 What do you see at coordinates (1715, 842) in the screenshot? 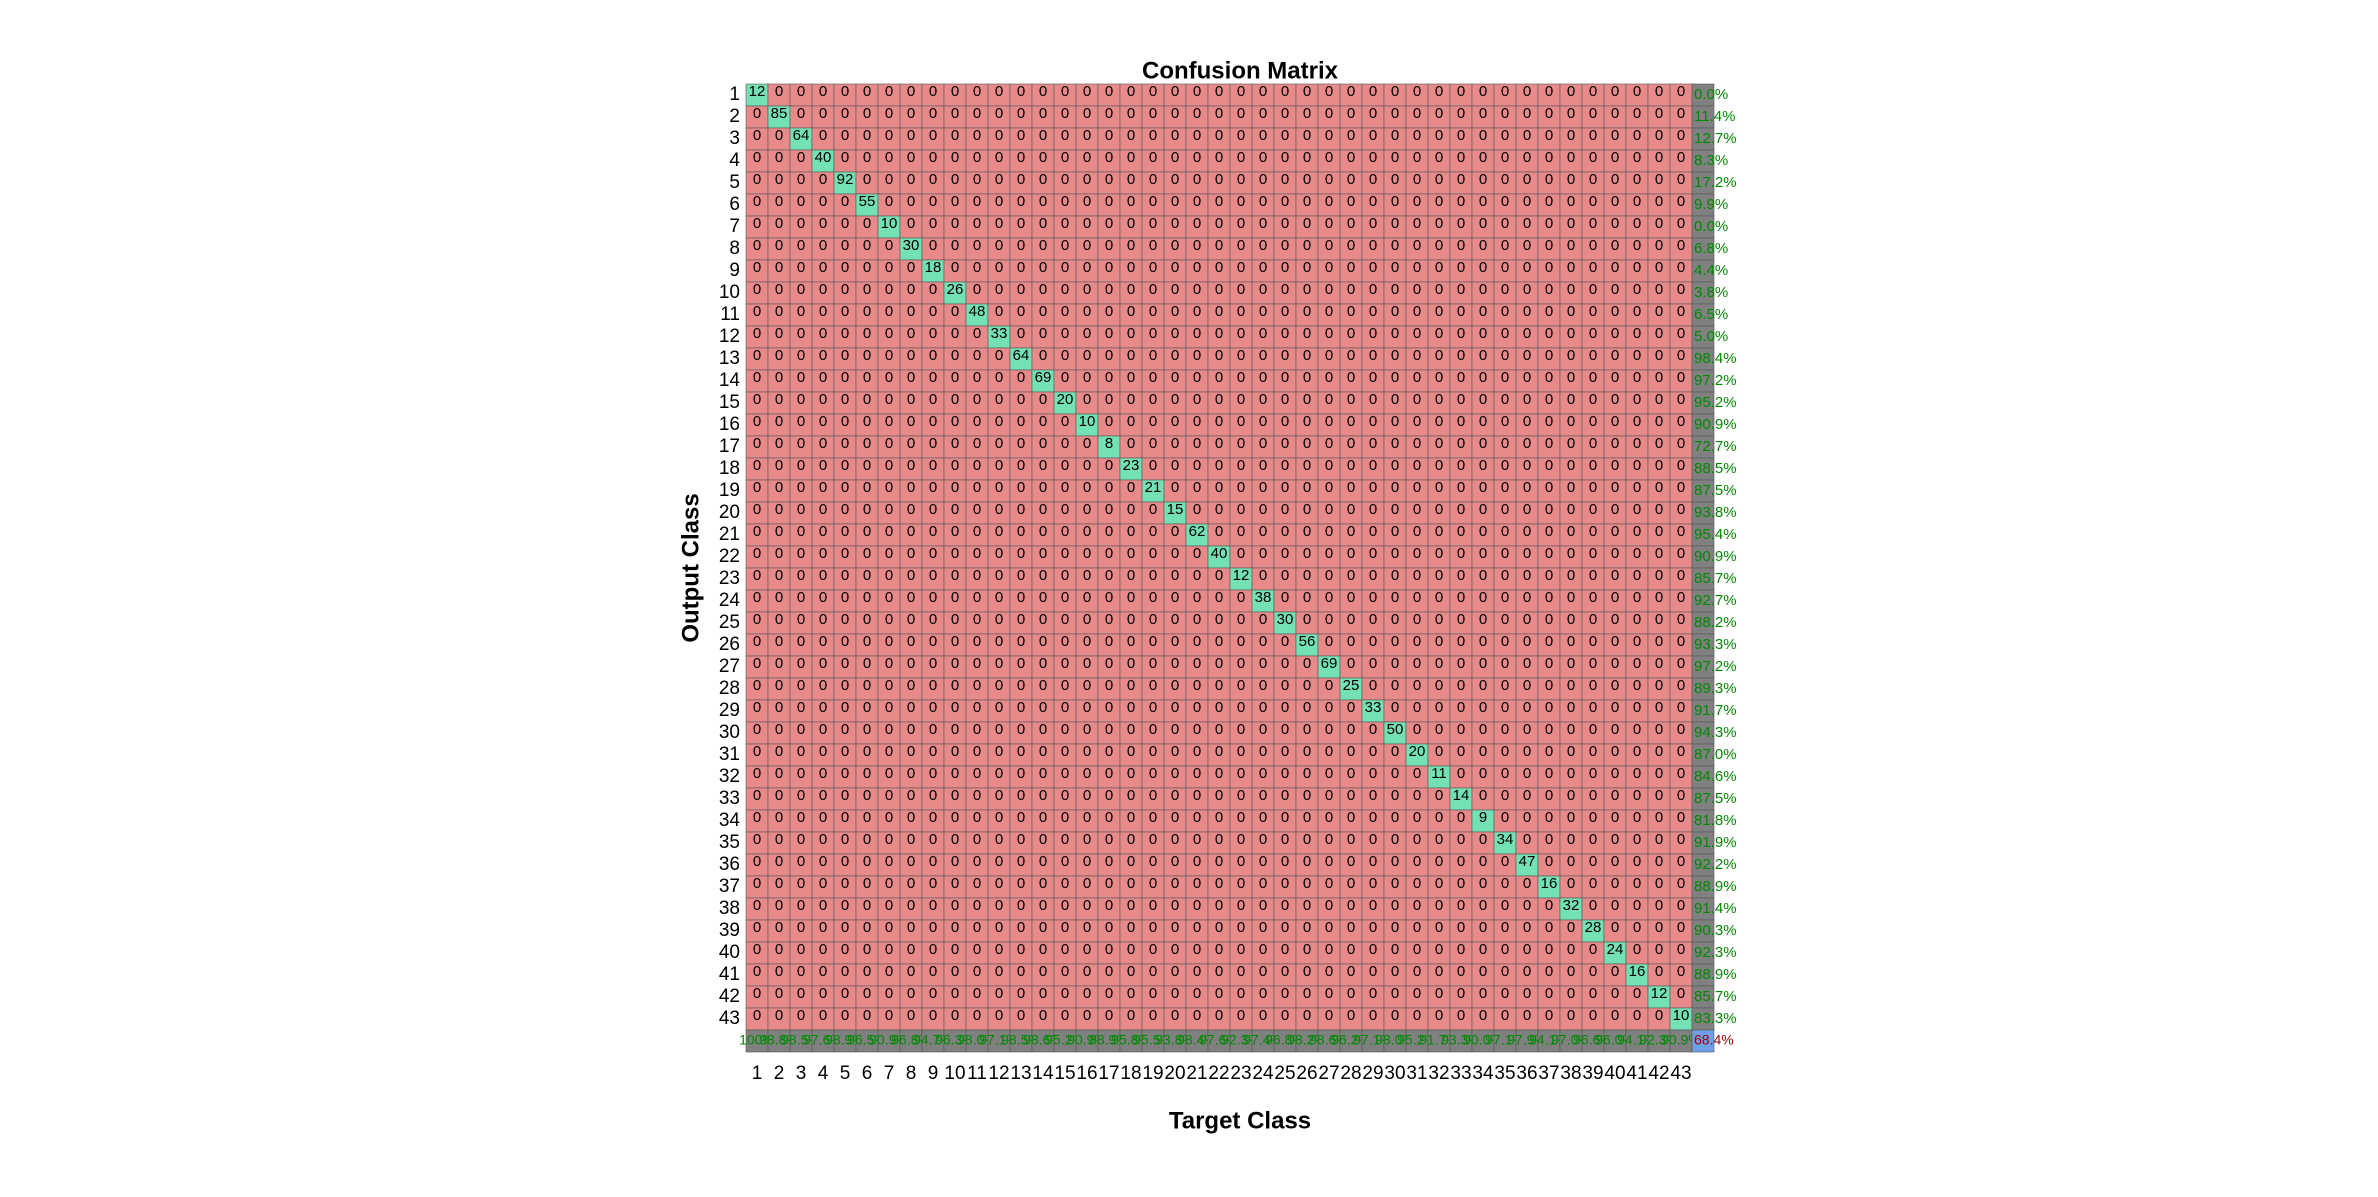
I see `row-summary: 91.9%` at bounding box center [1715, 842].